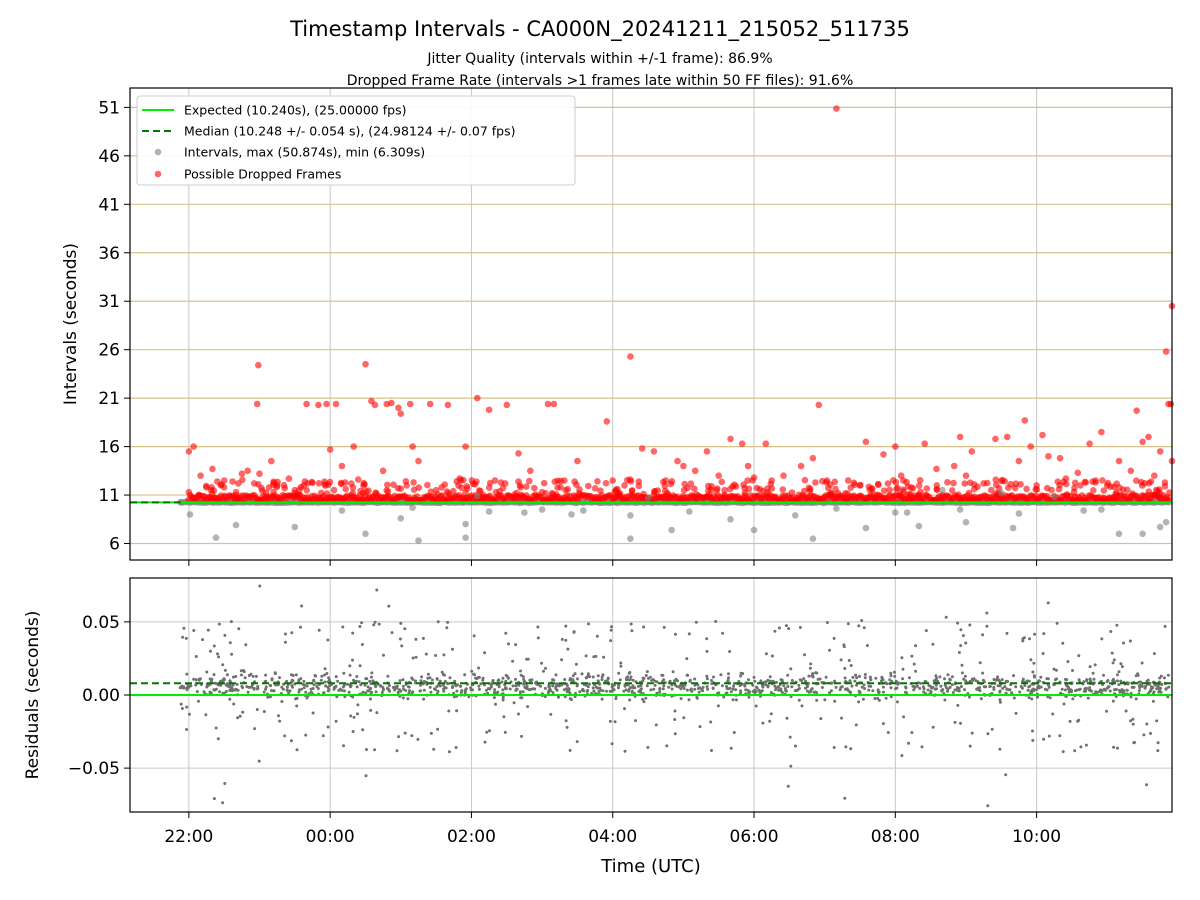 This screenshot has height=900, width=1200. I want to click on interval-point, so click(689, 511).